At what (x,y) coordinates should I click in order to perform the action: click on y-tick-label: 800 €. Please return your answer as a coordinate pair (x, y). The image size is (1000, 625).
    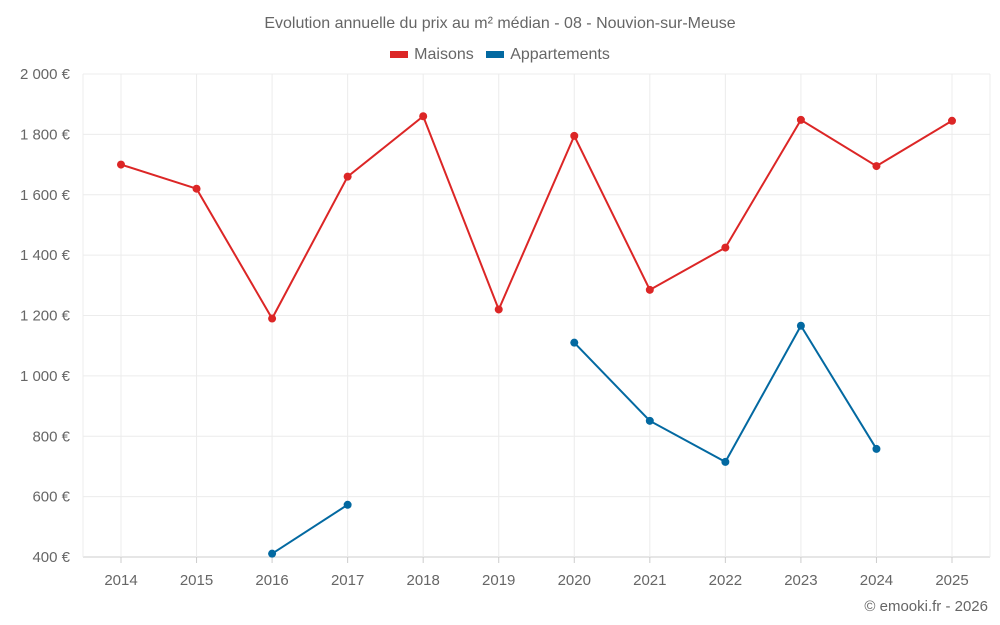
    Looking at the image, I should click on (51, 436).